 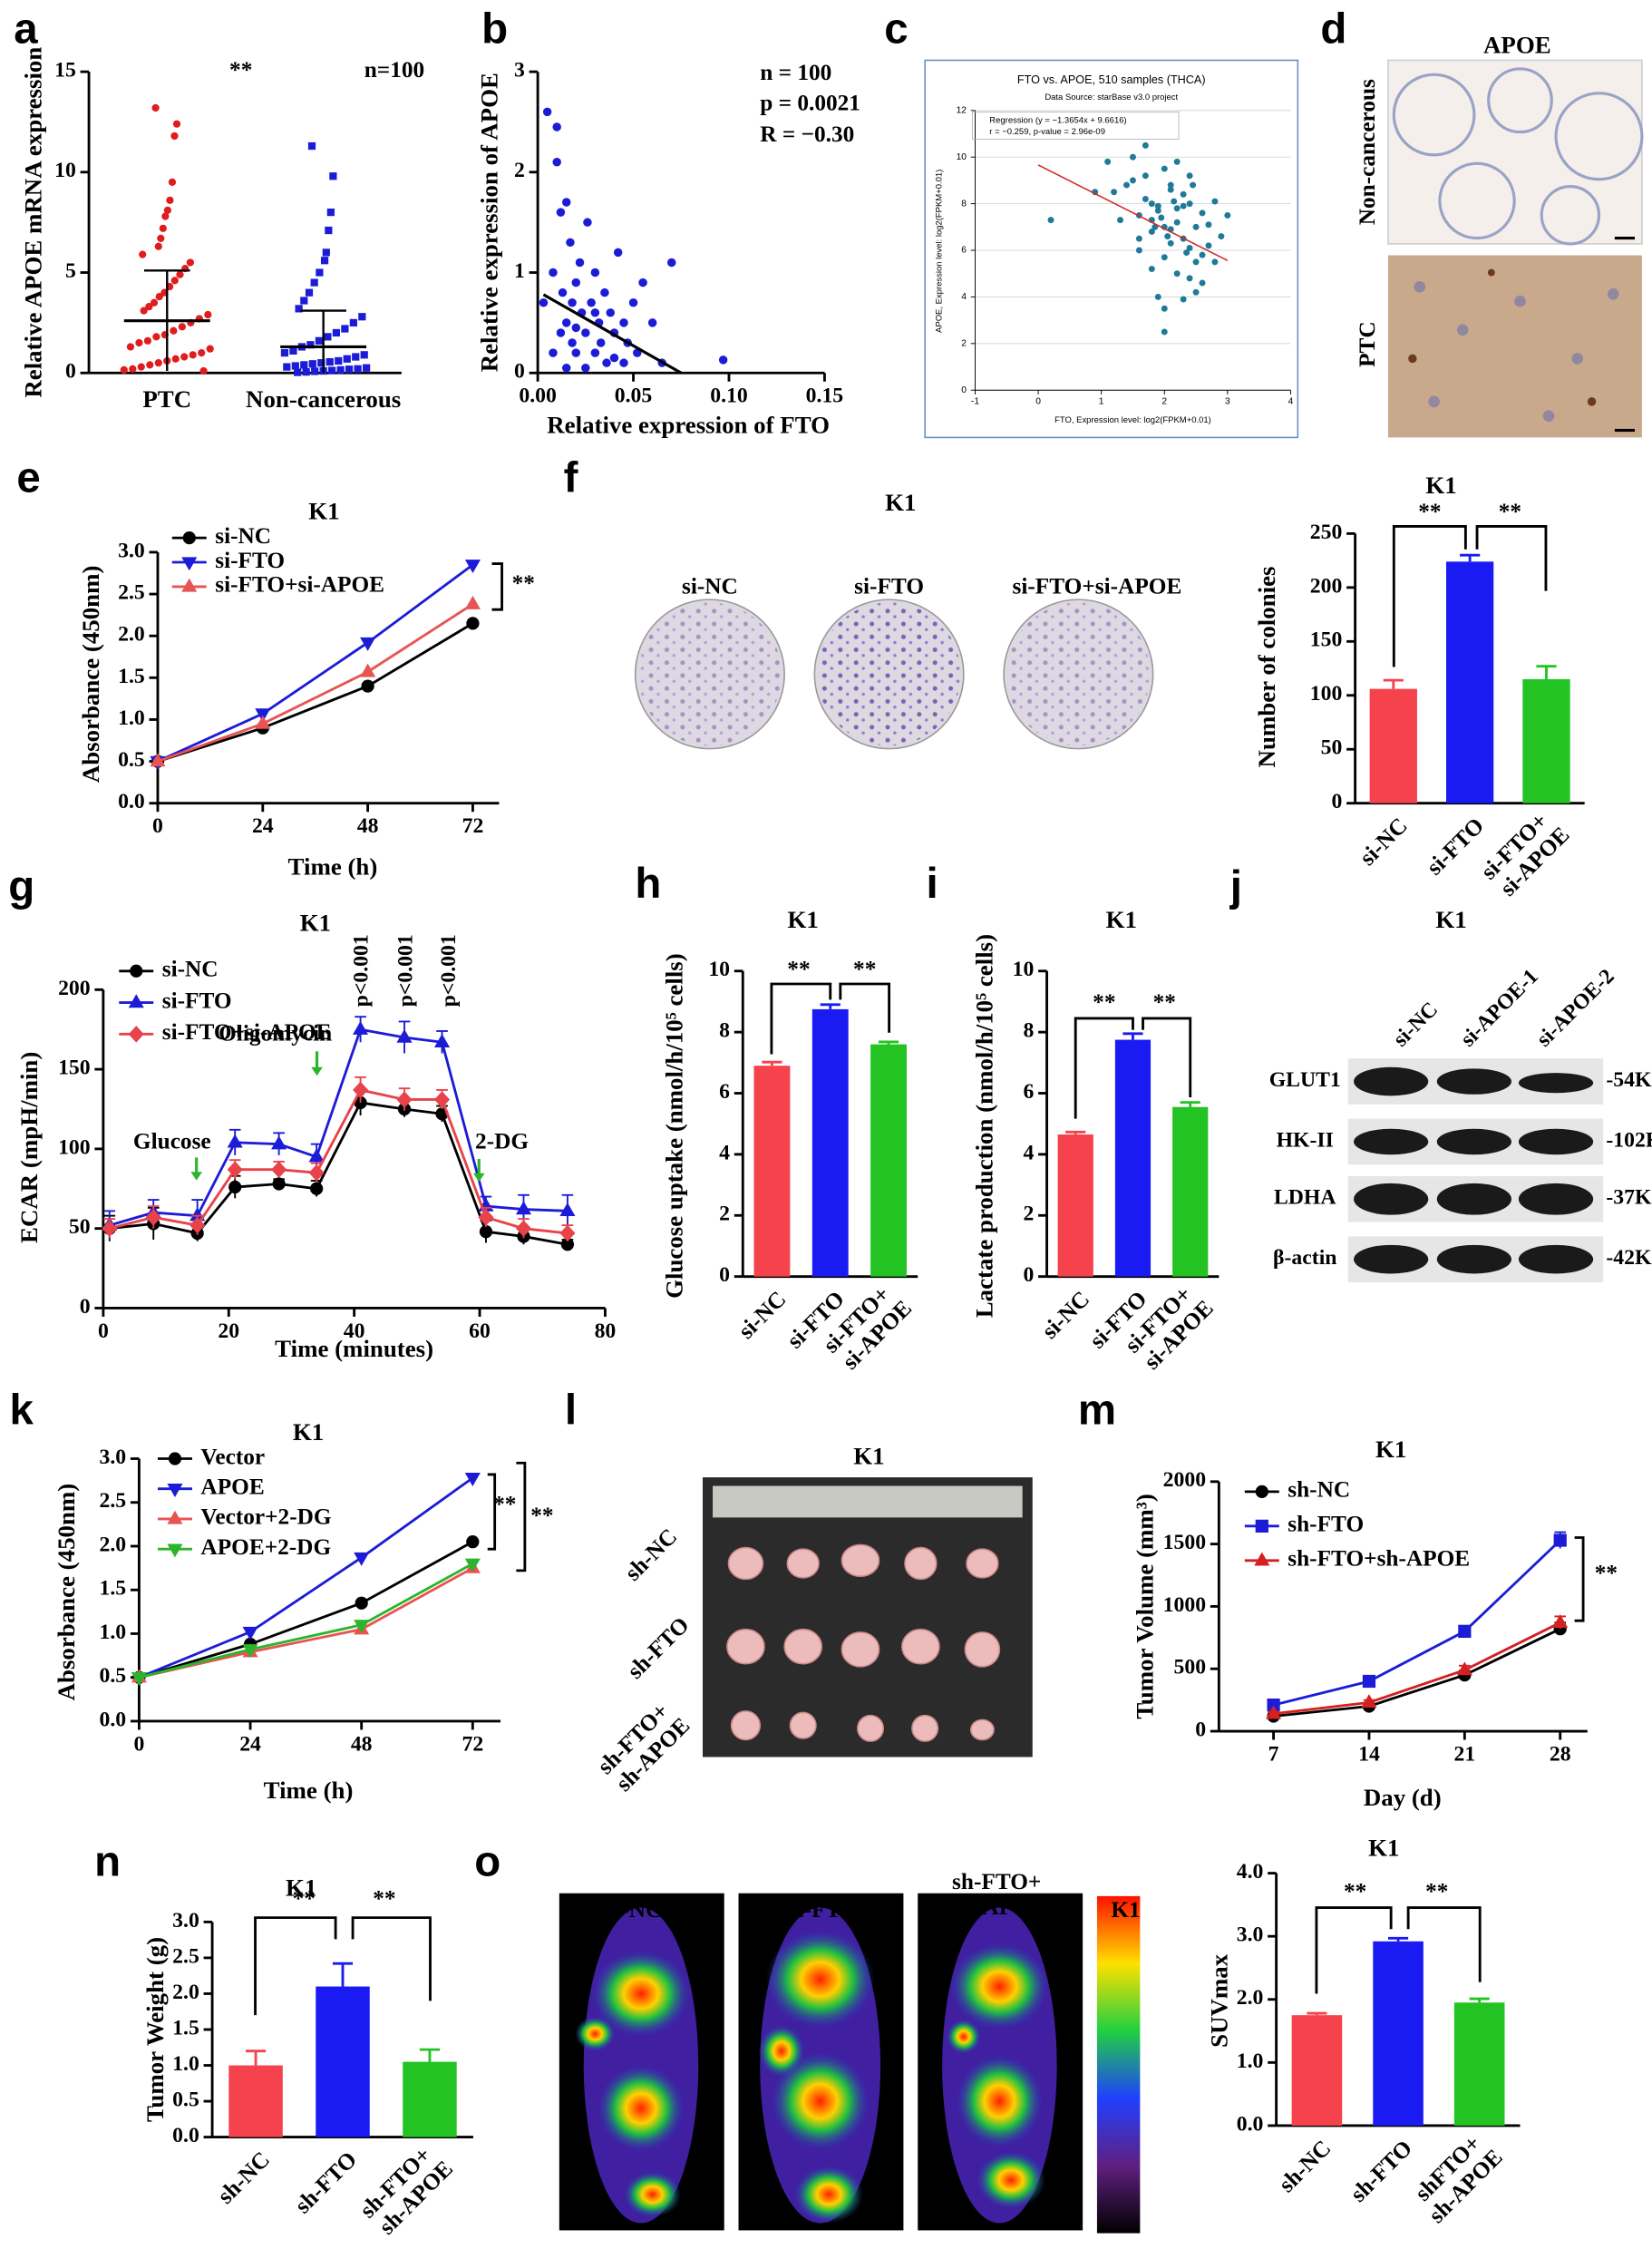 What do you see at coordinates (648, 884) in the screenshot?
I see `panel-label: h` at bounding box center [648, 884].